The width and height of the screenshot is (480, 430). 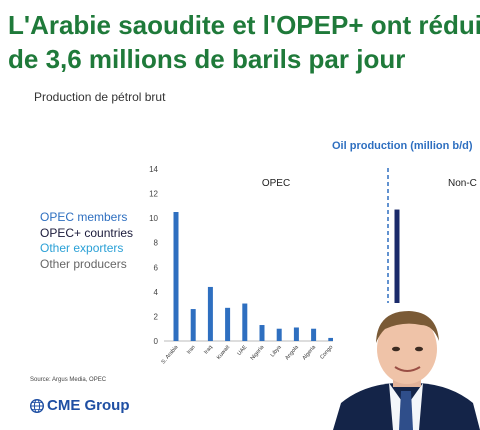 What do you see at coordinates (207, 59) in the screenshot?
I see `slide-title-line-2: de 3,6 millions de barils par jour` at bounding box center [207, 59].